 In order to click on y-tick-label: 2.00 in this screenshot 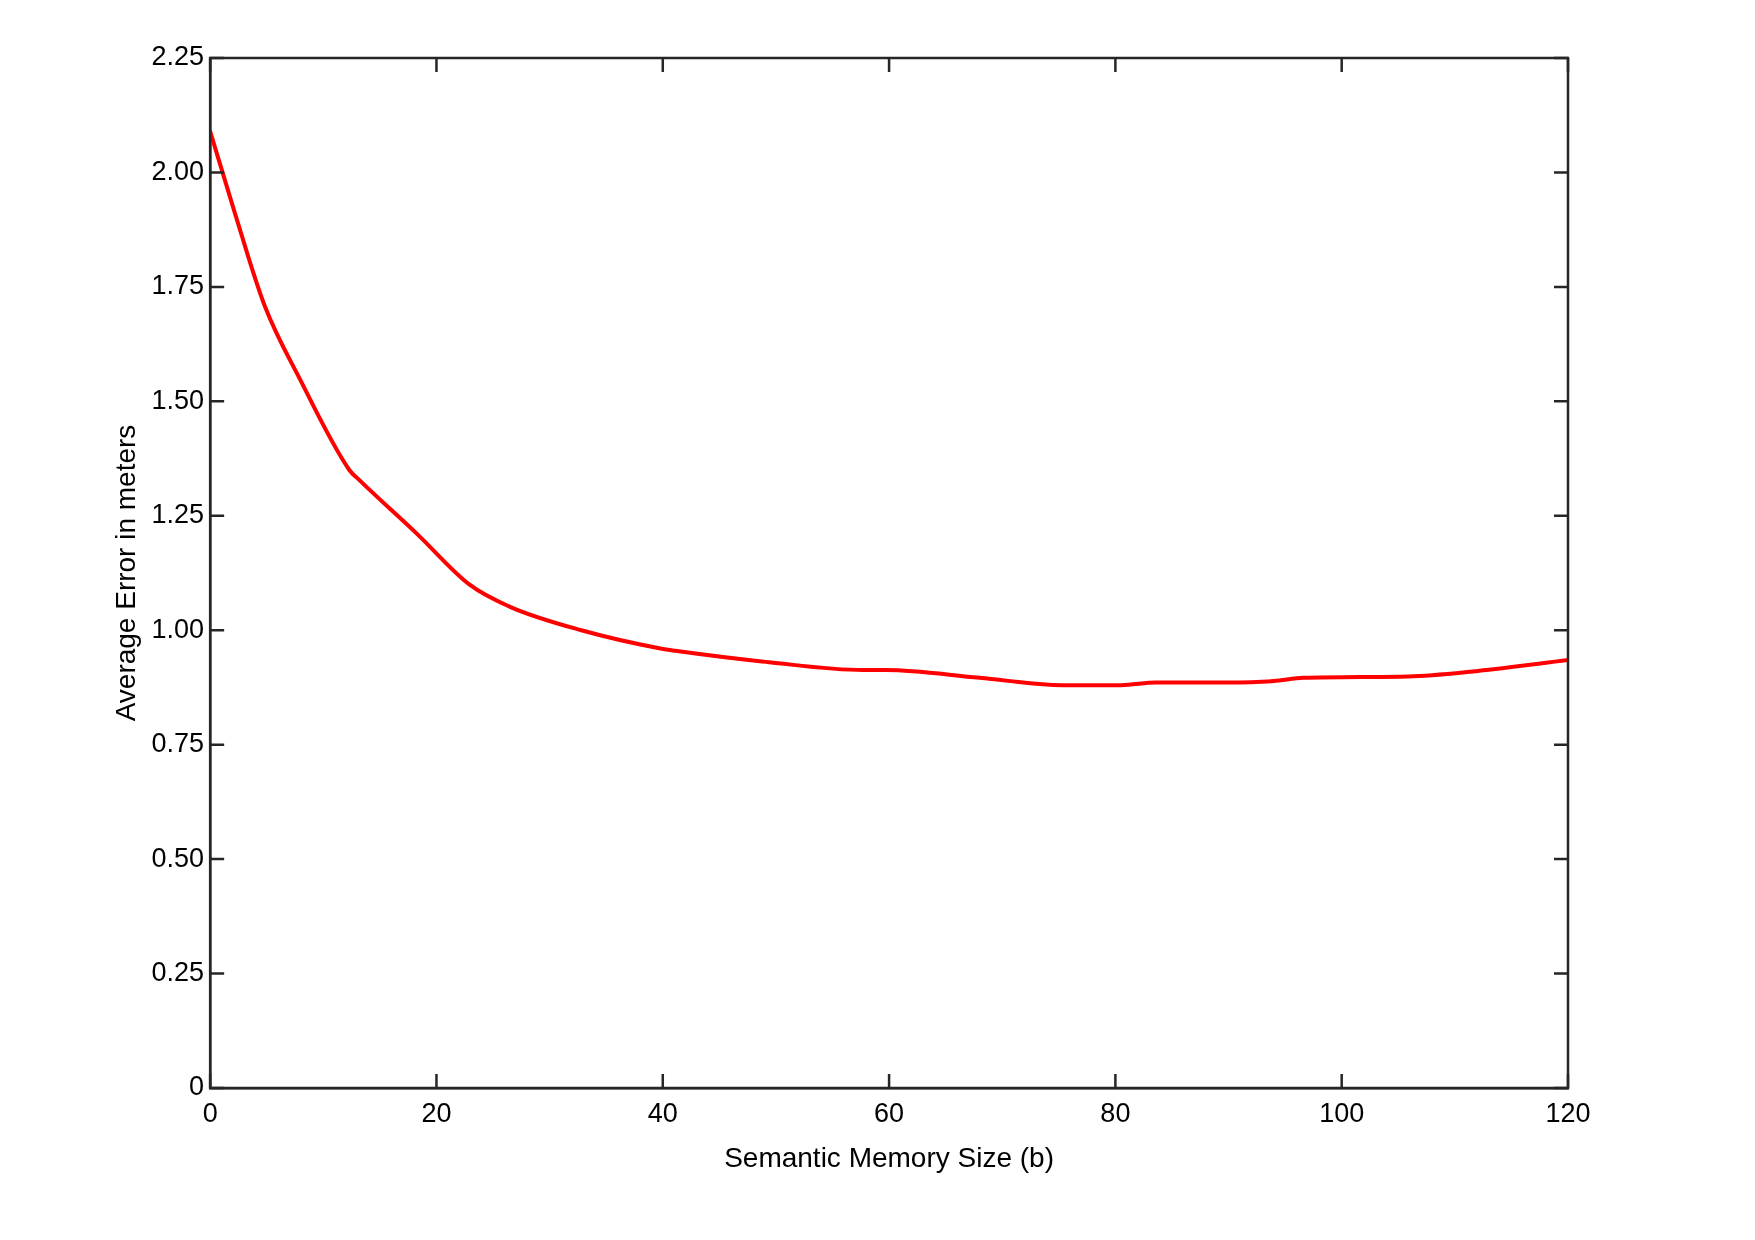, I will do `click(178, 170)`.